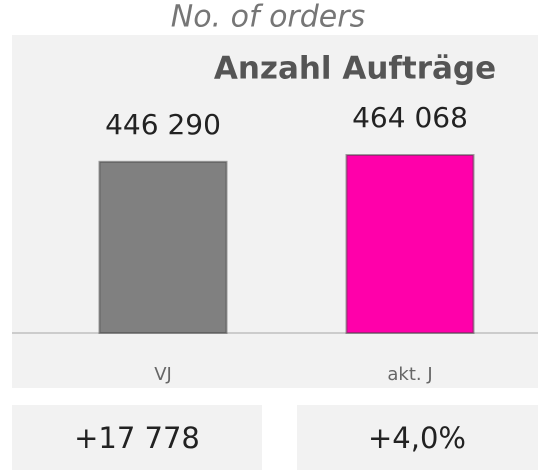 The image size is (538, 470). What do you see at coordinates (409, 374) in the screenshot?
I see `x-tick-label: akt. J` at bounding box center [409, 374].